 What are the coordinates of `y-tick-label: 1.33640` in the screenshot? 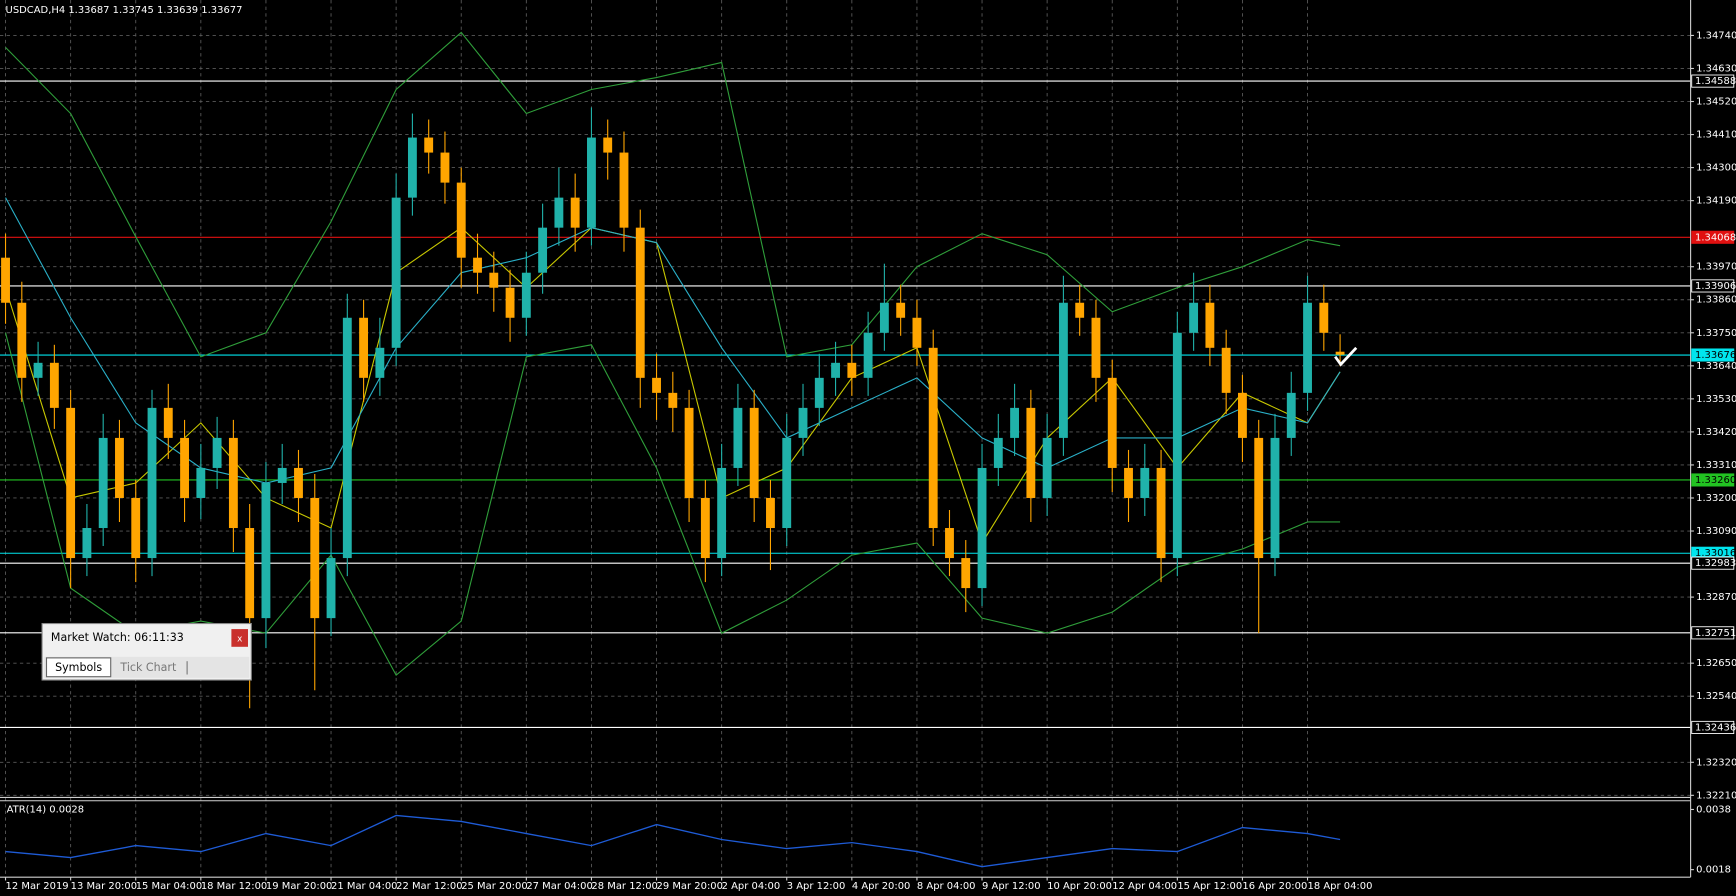 It's located at (1716, 366).